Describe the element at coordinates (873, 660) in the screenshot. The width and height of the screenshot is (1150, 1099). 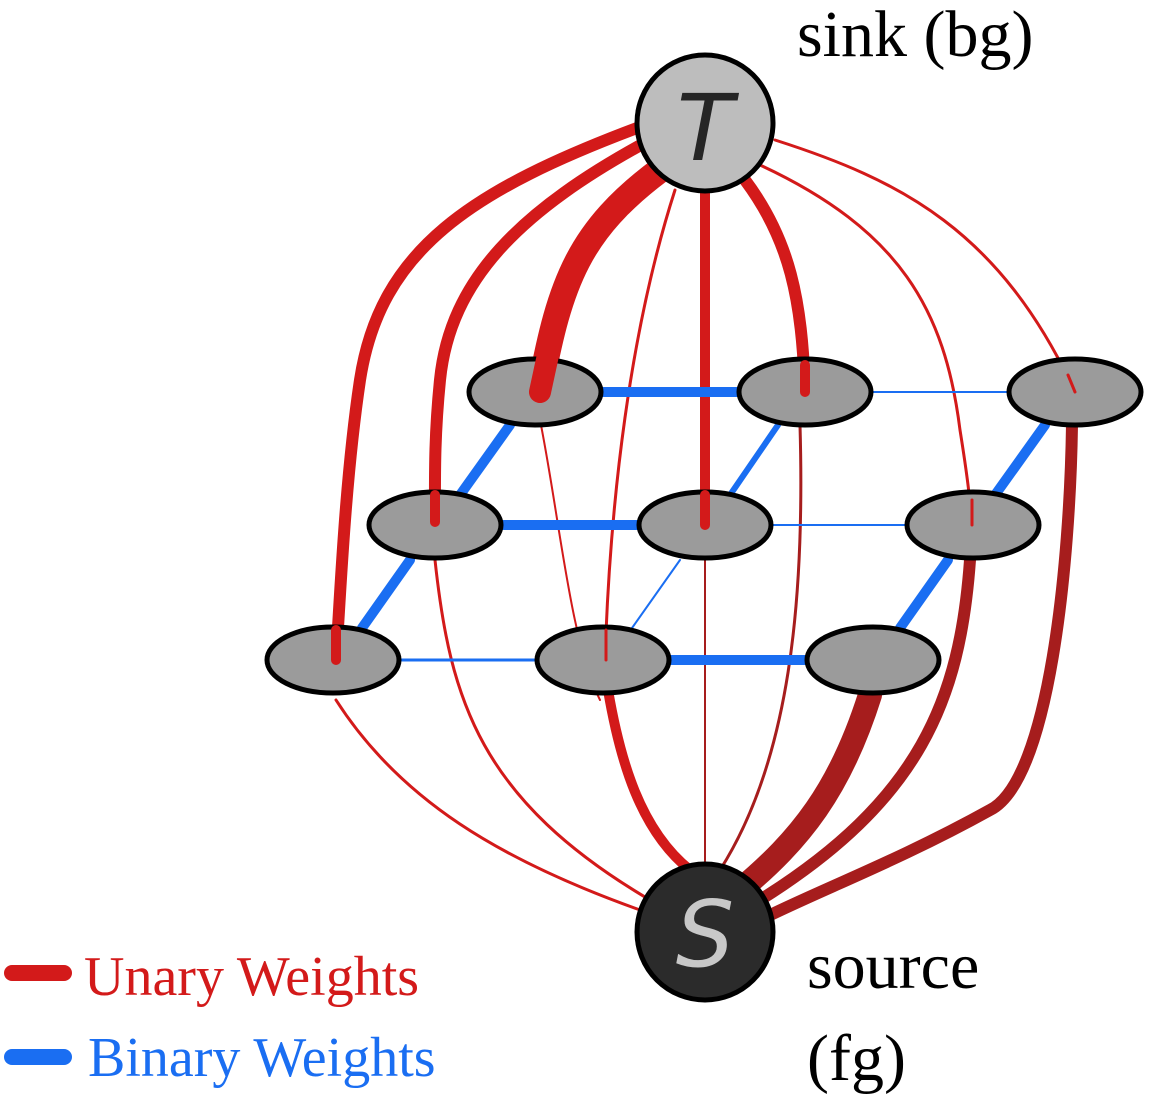
I see `pixel-node-r3-c3` at that location.